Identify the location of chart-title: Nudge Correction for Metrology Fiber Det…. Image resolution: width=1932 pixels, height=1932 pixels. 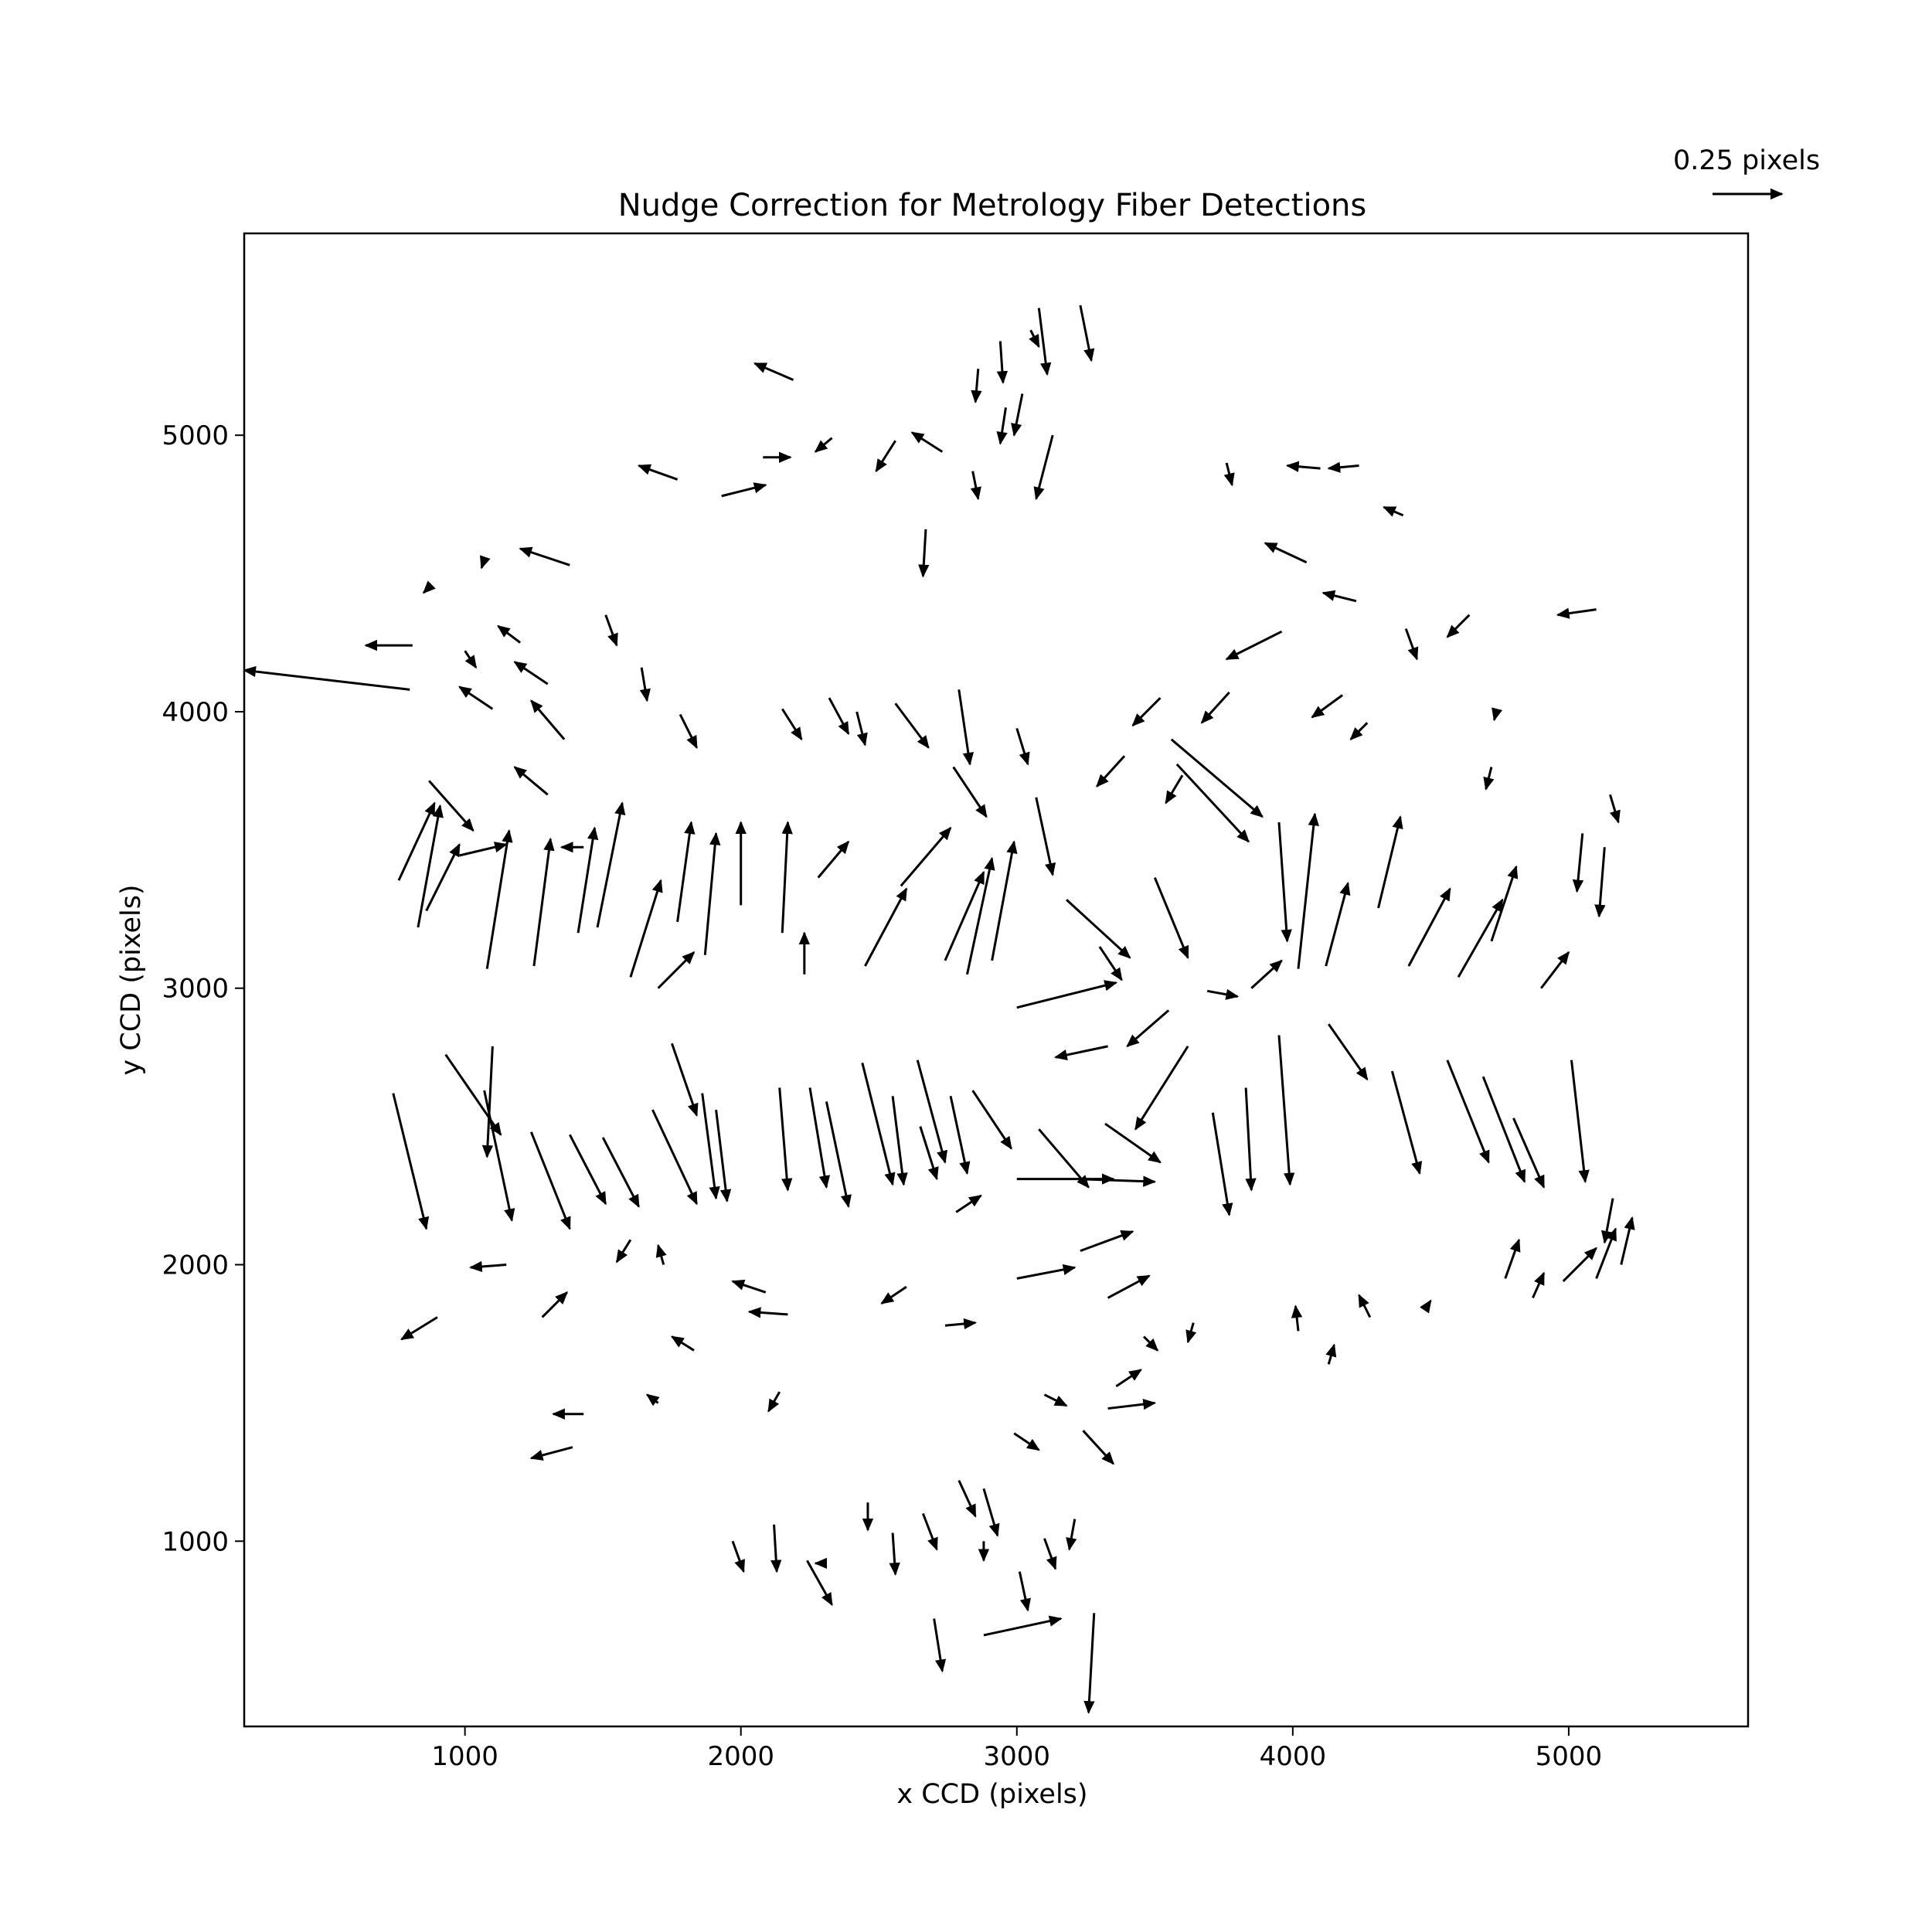
(992, 205).